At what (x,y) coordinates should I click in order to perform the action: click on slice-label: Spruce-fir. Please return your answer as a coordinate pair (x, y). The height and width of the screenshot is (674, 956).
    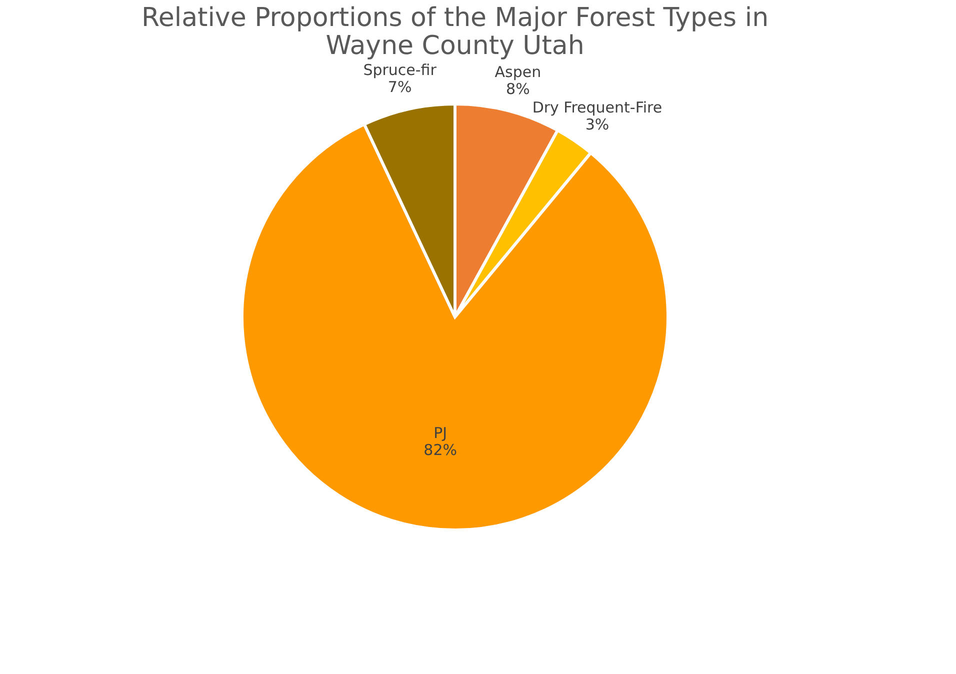
    Looking at the image, I should click on (400, 70).